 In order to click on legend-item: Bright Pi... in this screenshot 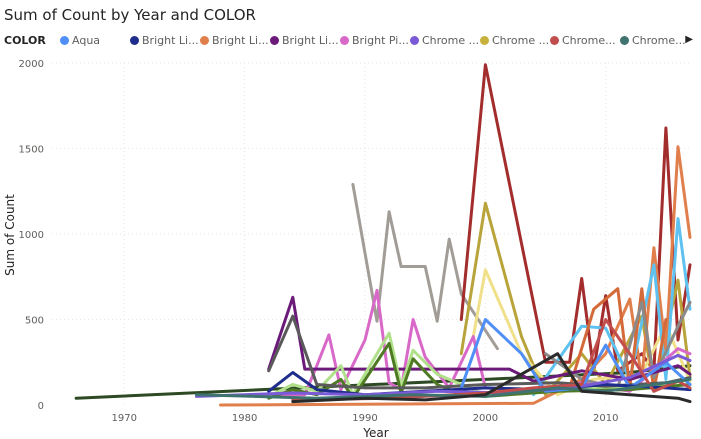, I will do `click(374, 40)`.